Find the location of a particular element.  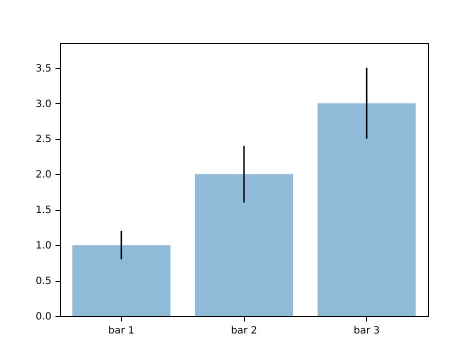

x-tick-label: bar 1 is located at coordinates (121, 331).